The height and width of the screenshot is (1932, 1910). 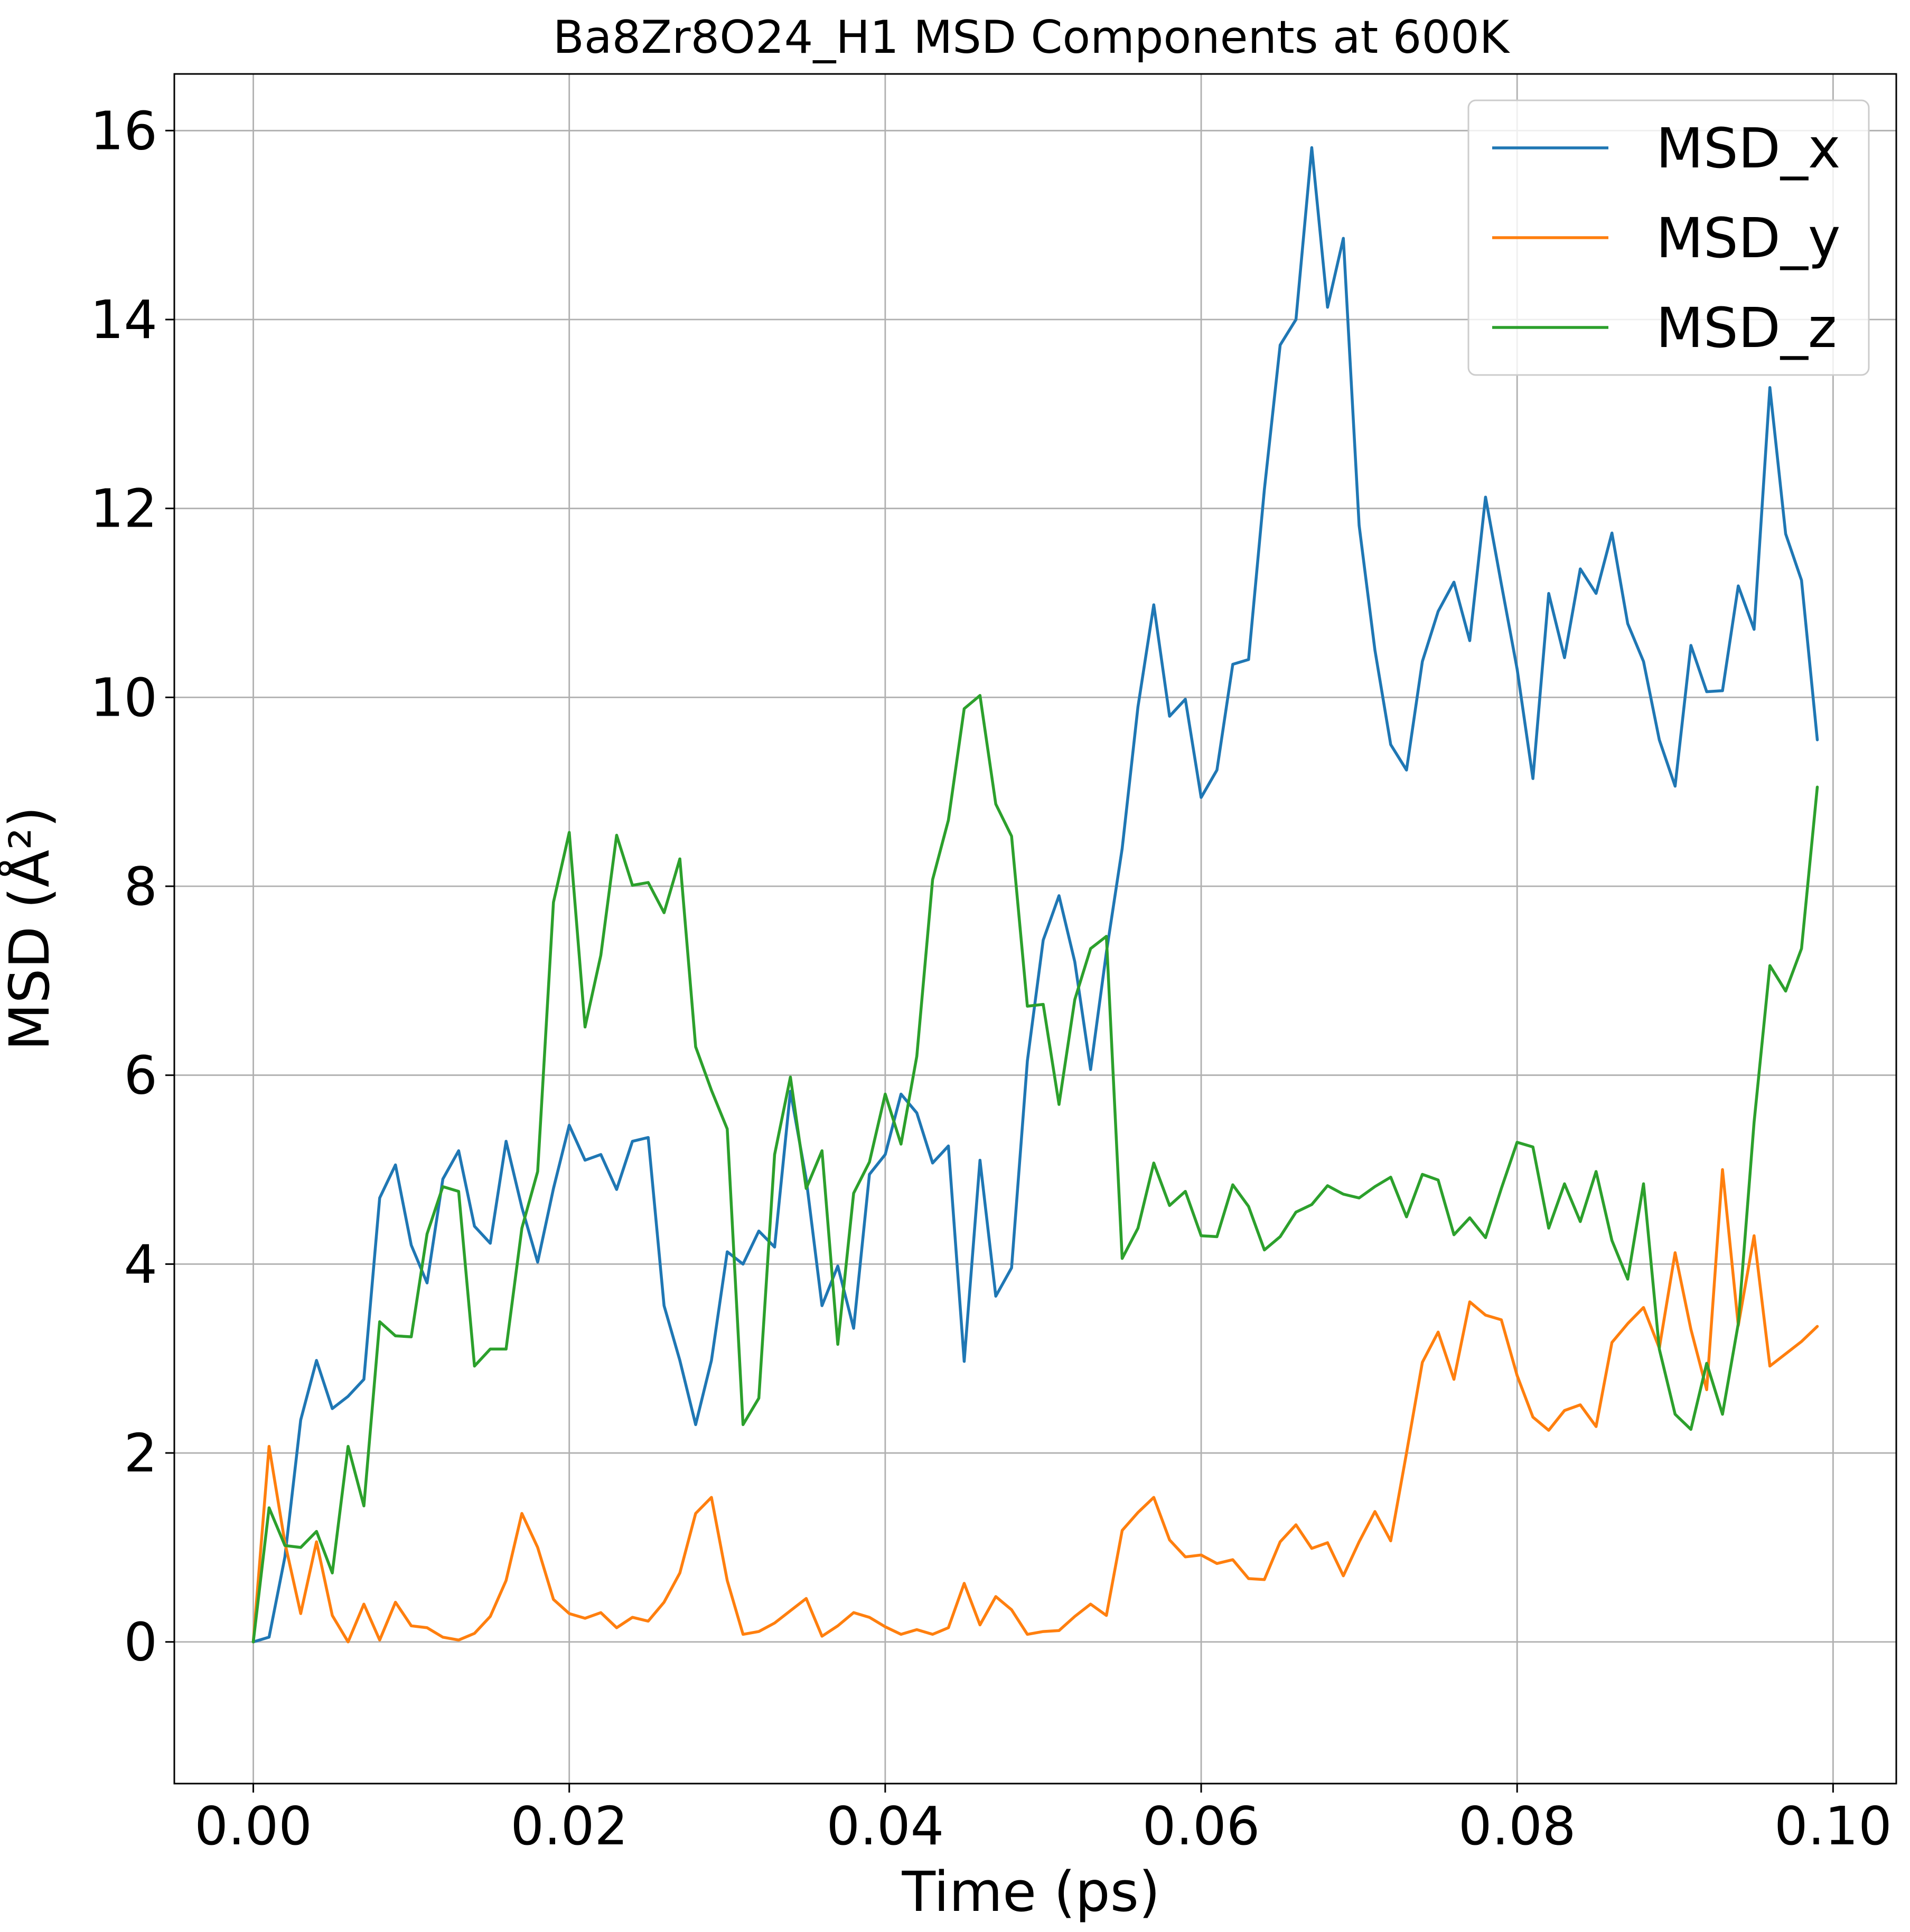 I want to click on y-tick-label: 12, so click(x=123, y=509).